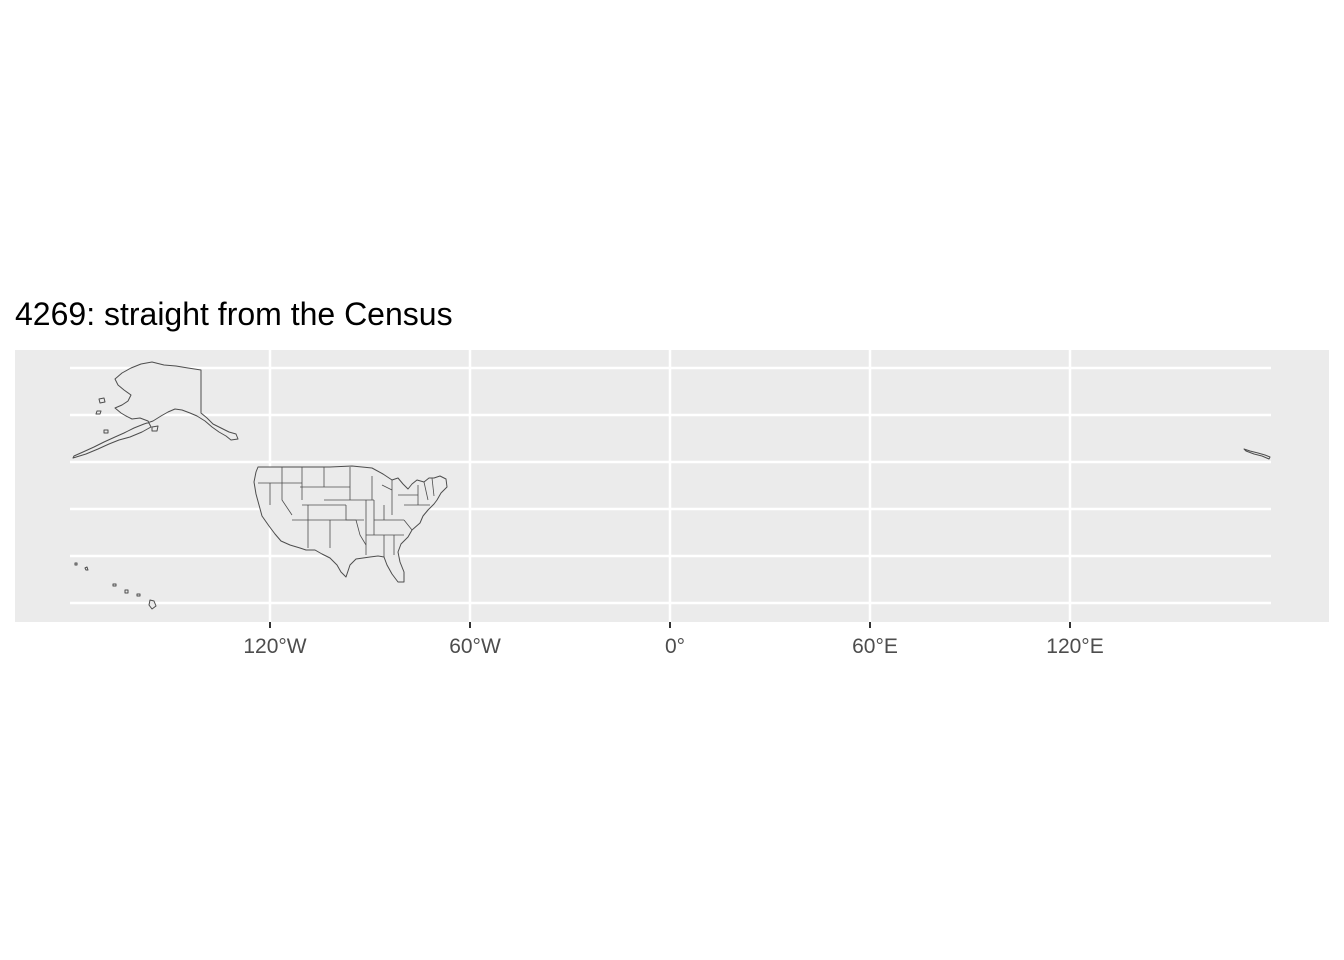 Image resolution: width=1344 pixels, height=960 pixels. Describe the element at coordinates (670, 625) in the screenshot. I see `x-axis-ticks` at that location.